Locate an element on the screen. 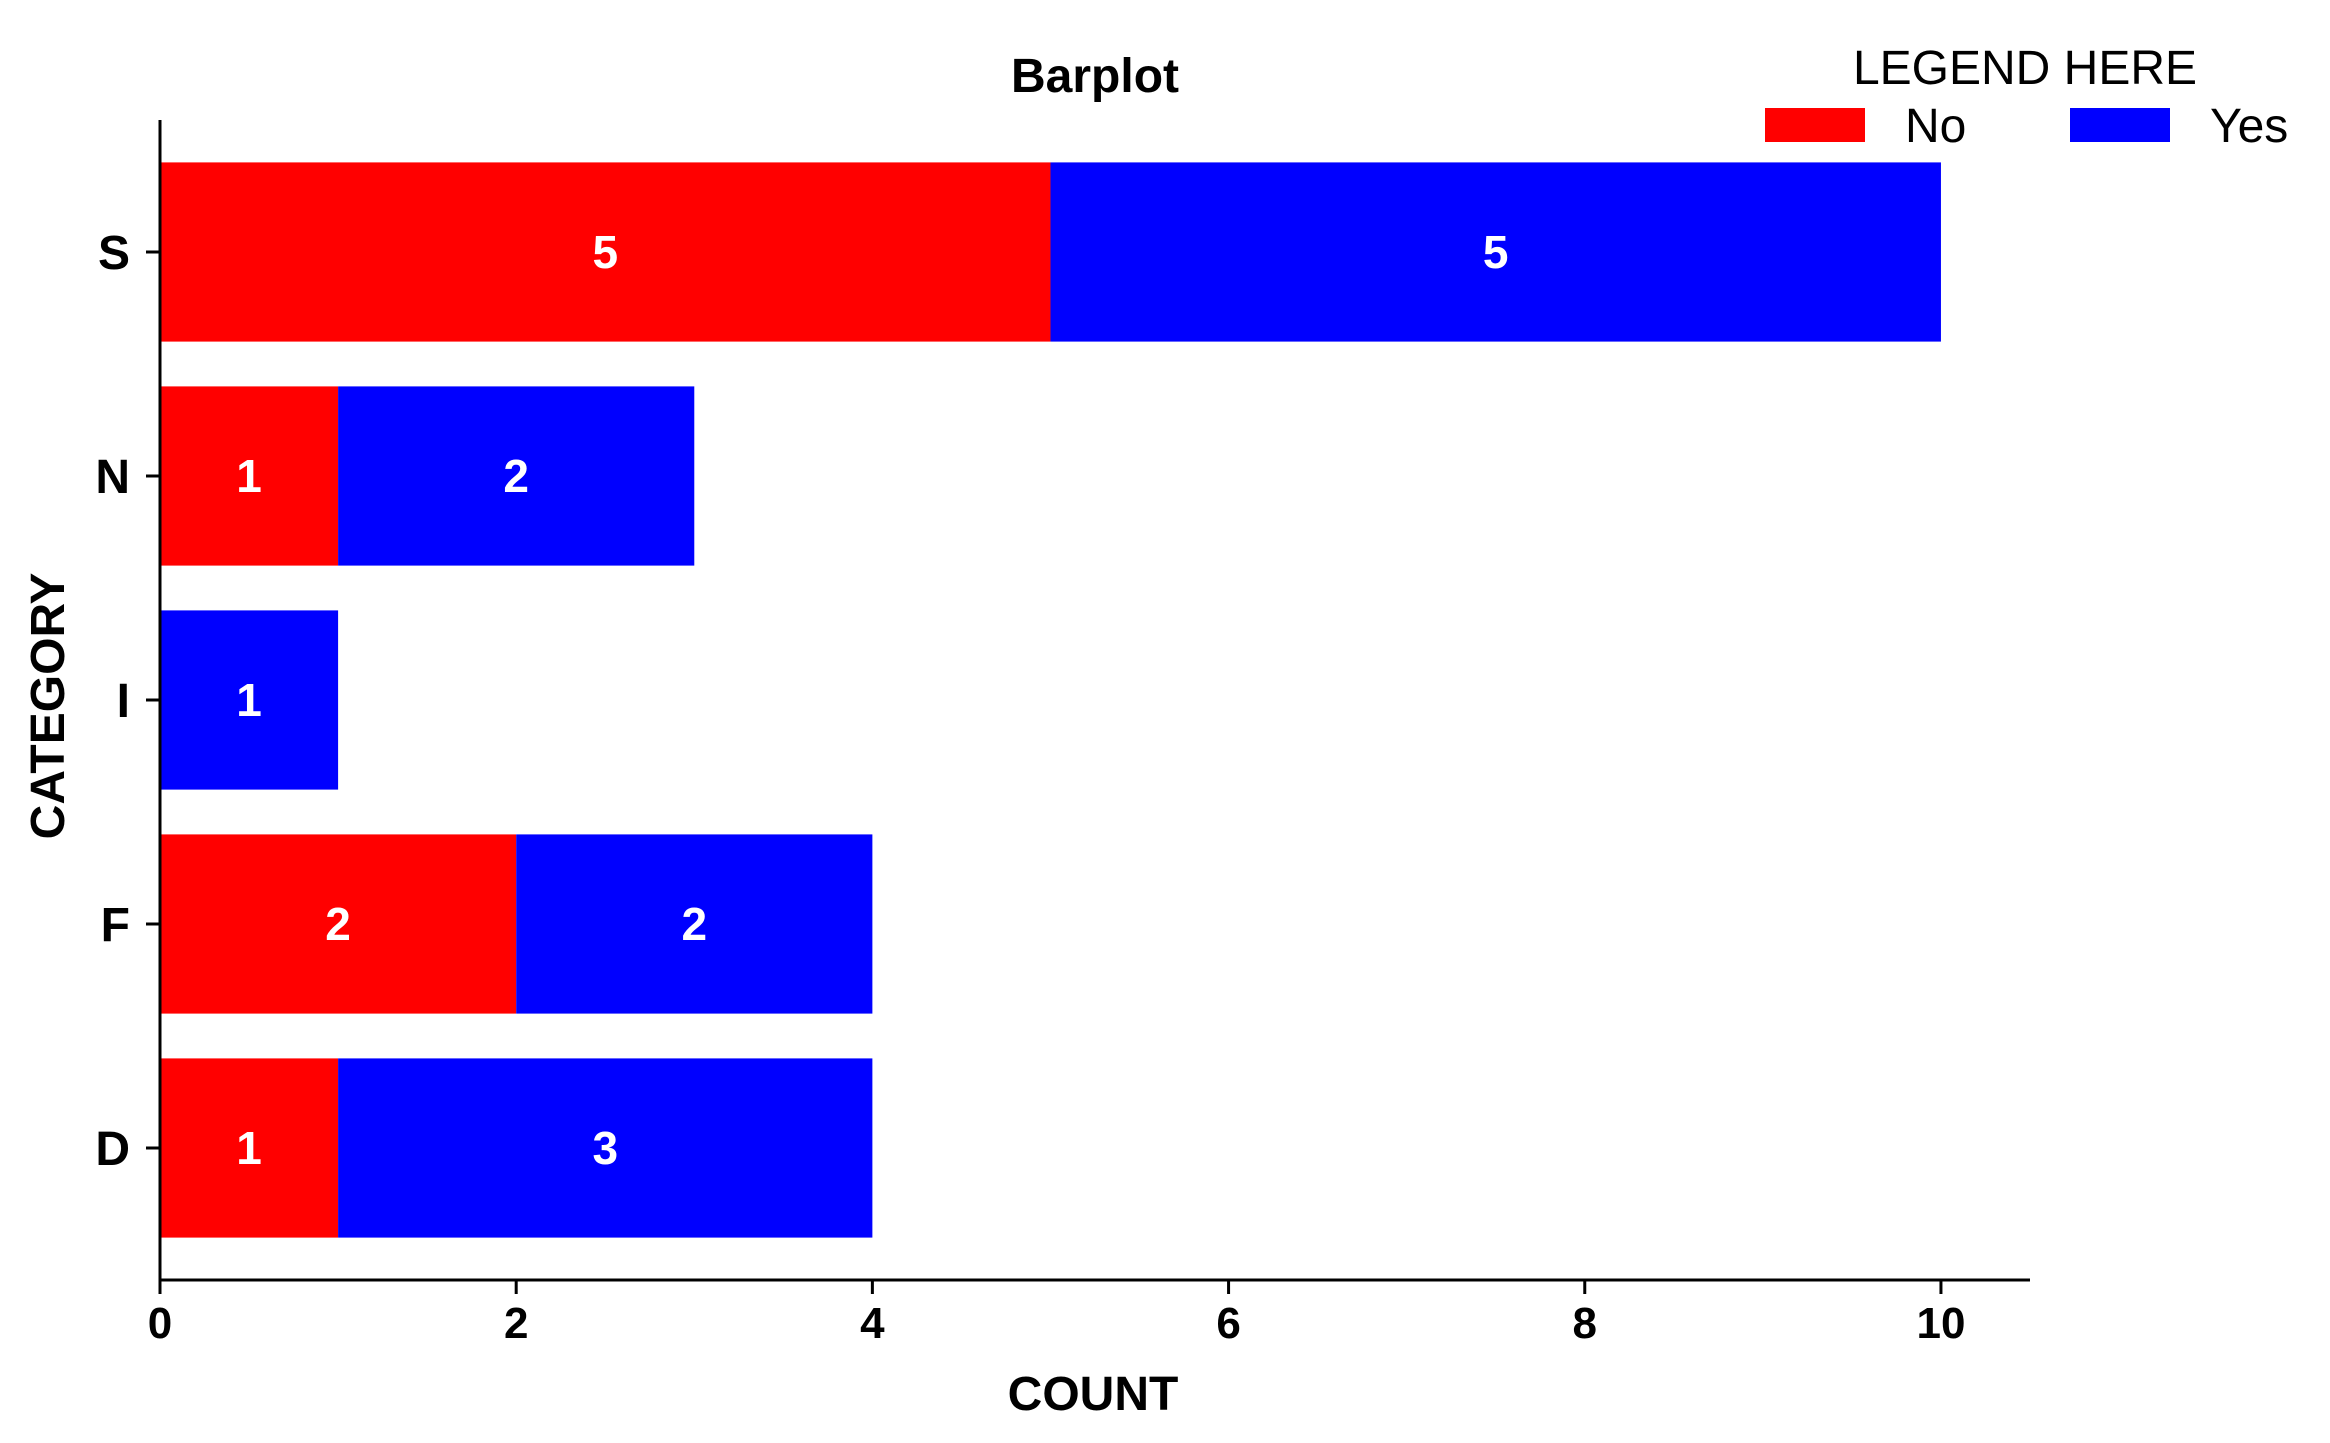 This screenshot has height=1443, width=2330. x-tick-label-0: 0 is located at coordinates (160, 1323).